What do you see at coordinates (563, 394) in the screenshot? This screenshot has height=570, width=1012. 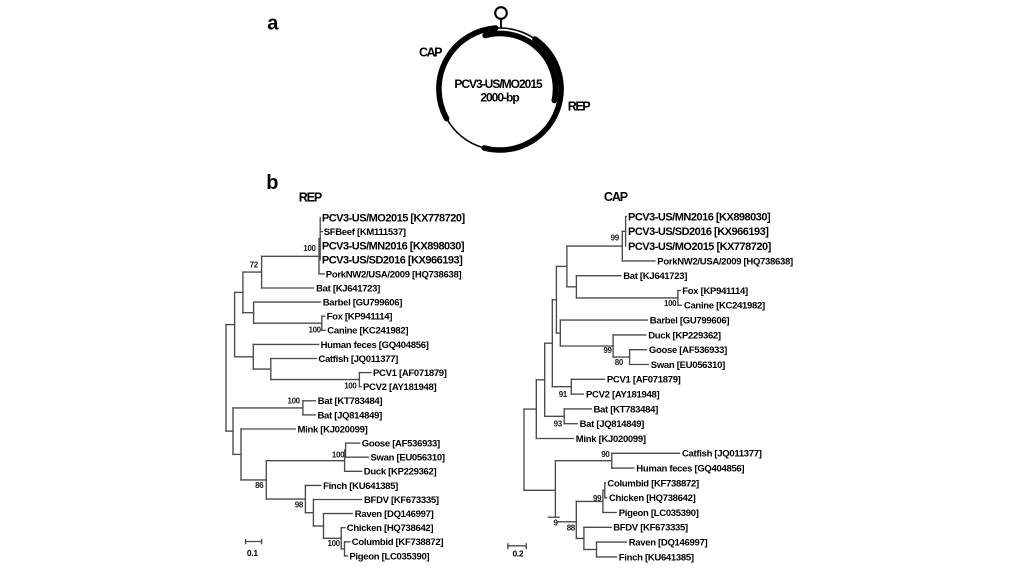 I see `svg-text: 91` at bounding box center [563, 394].